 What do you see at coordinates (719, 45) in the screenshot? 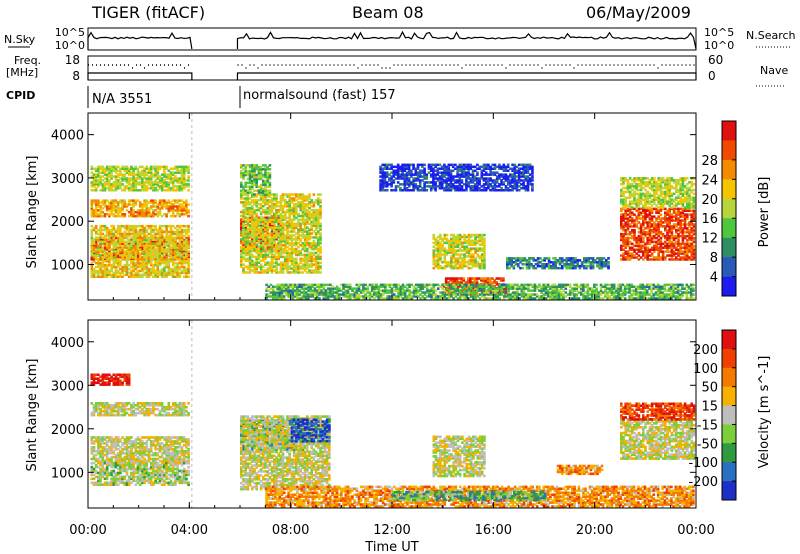
I see `noise-tick-bottom-right: 10^0` at bounding box center [719, 45].